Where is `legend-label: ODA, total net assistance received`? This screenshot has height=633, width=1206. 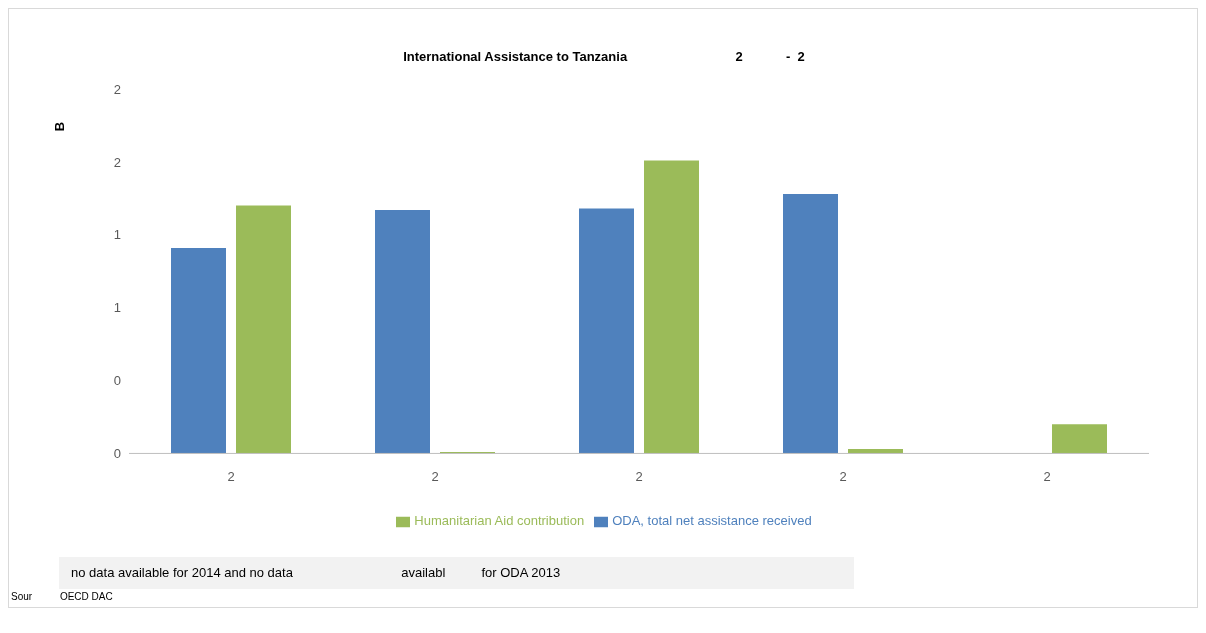 legend-label: ODA, total net assistance received is located at coordinates (712, 521).